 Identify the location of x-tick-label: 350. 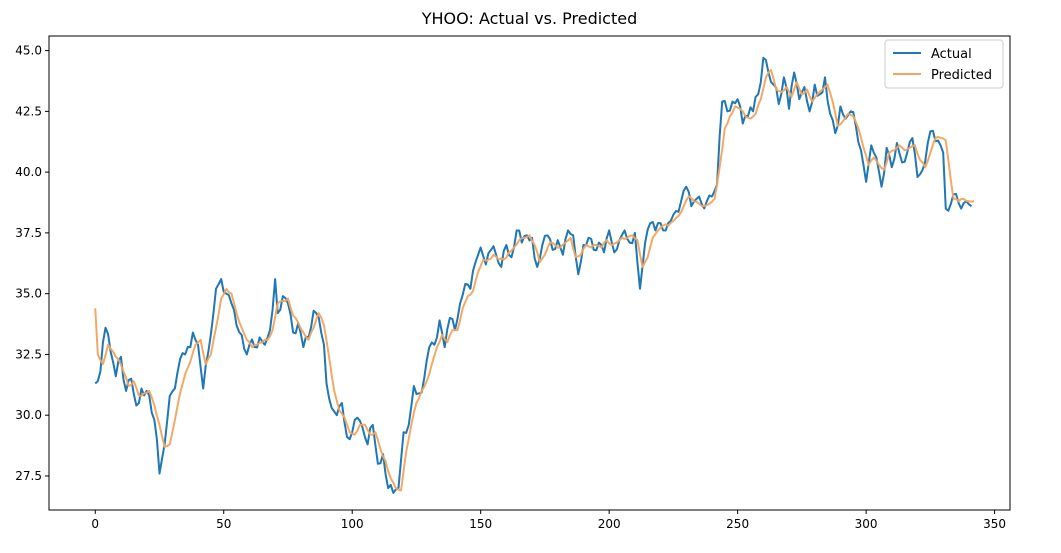
(994, 524).